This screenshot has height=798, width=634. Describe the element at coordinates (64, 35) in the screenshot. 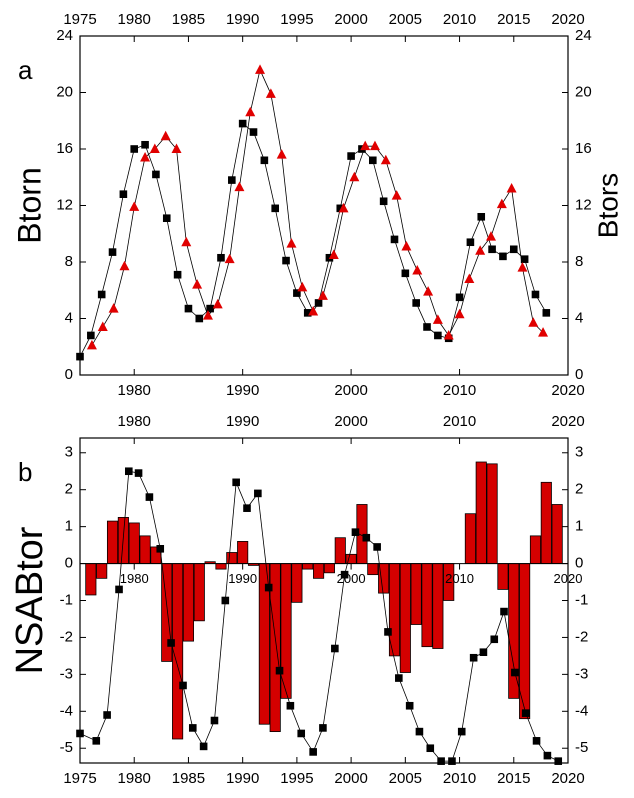

I see `y-tick-label: 24` at that location.